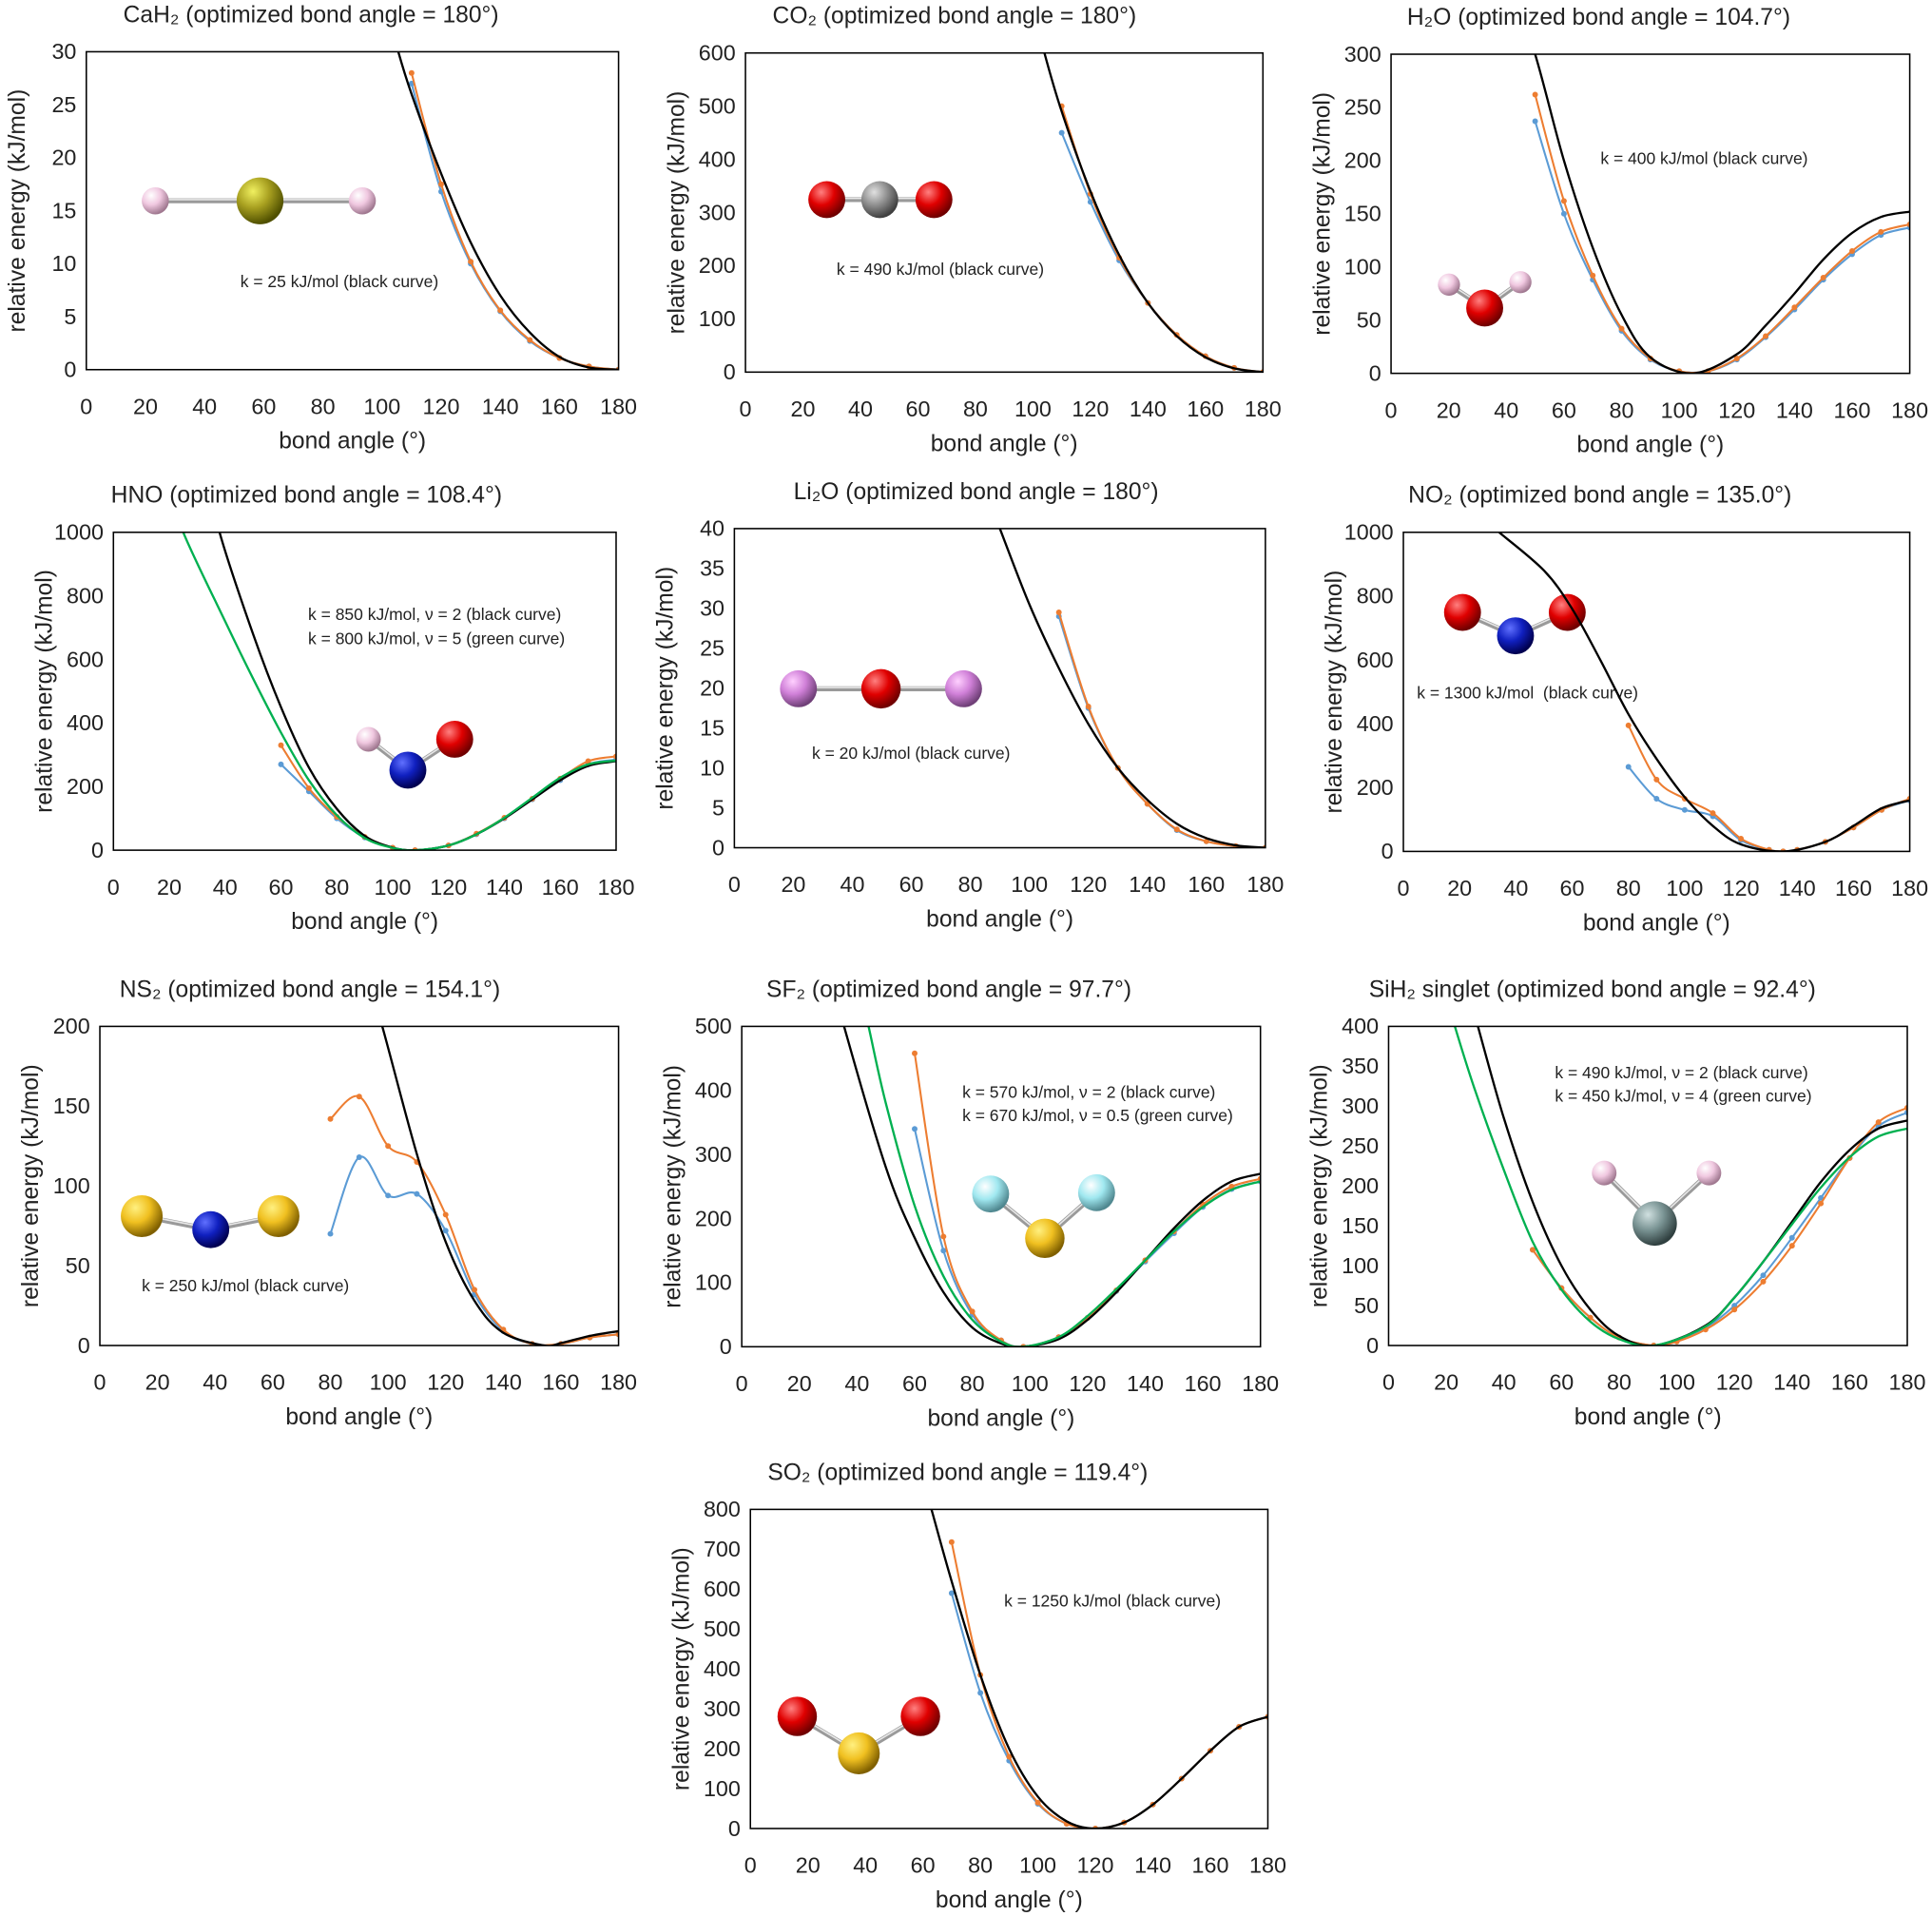  What do you see at coordinates (70, 316) in the screenshot?
I see `y-tick-label: 5` at bounding box center [70, 316].